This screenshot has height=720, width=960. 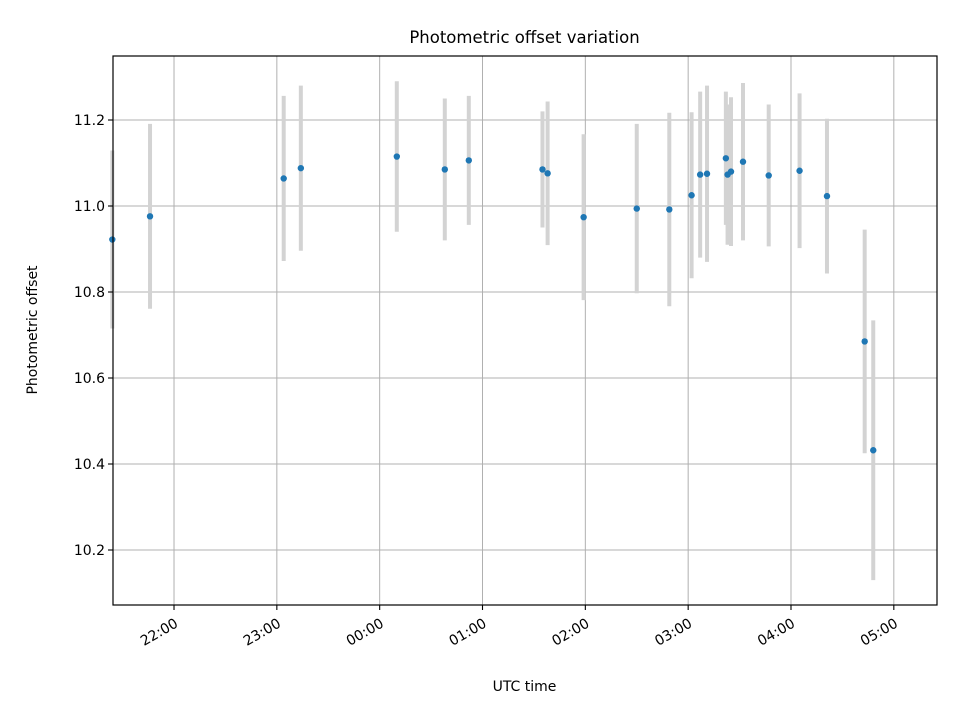 What do you see at coordinates (89, 379) in the screenshot?
I see `y-tick-label: 10.6` at bounding box center [89, 379].